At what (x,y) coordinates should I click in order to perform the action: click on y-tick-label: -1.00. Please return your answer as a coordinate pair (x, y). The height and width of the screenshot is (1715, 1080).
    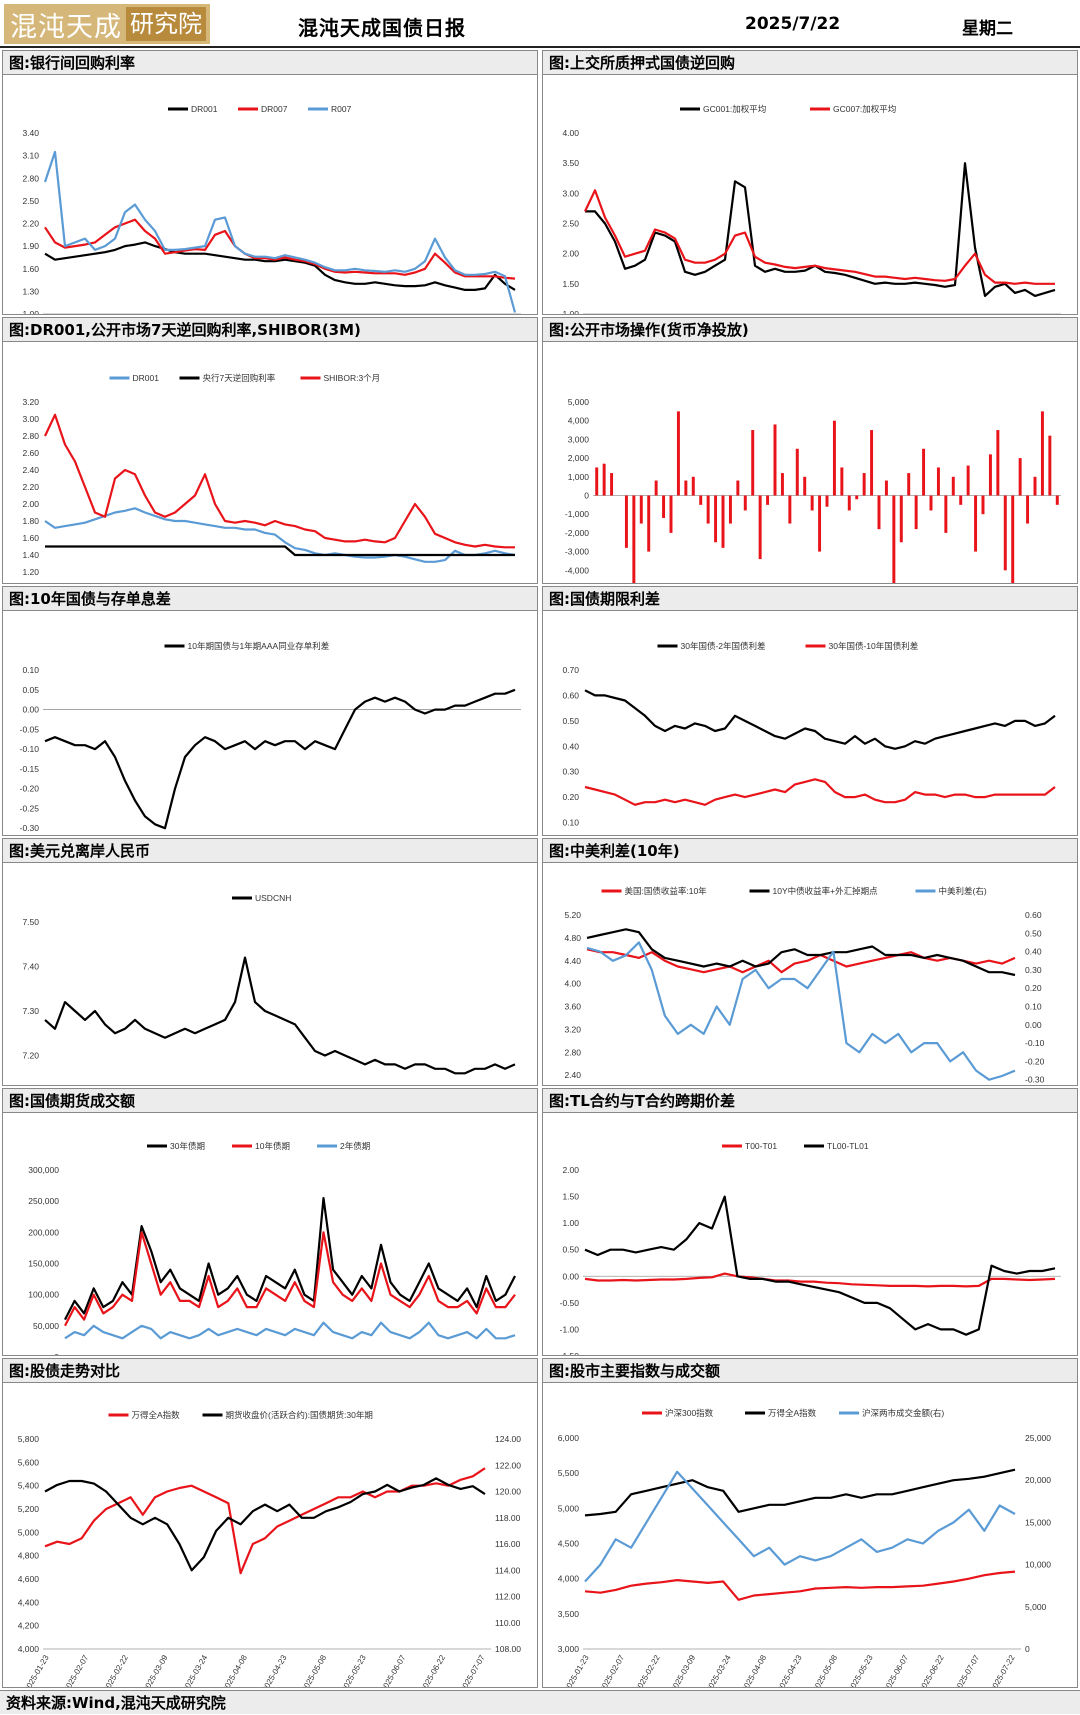
    Looking at the image, I should click on (570, 1329).